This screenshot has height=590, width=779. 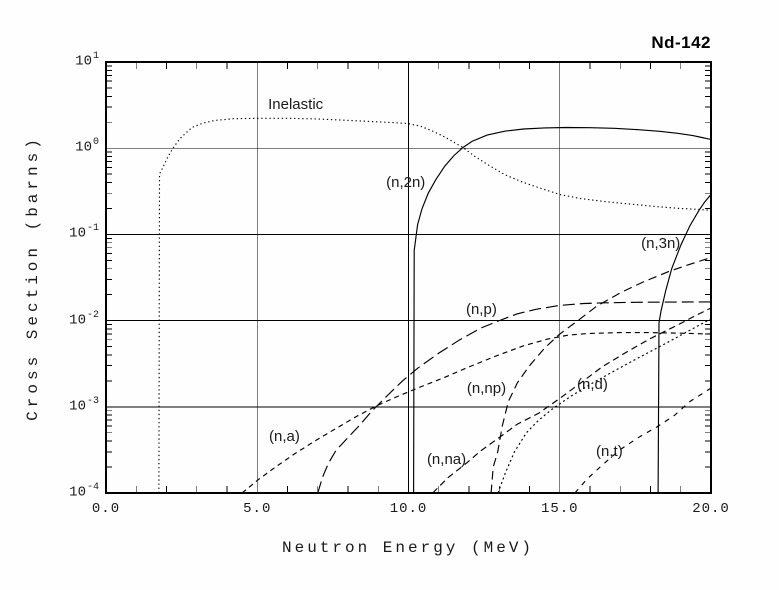 I want to click on curve-nnp, so click(x=601, y=375).